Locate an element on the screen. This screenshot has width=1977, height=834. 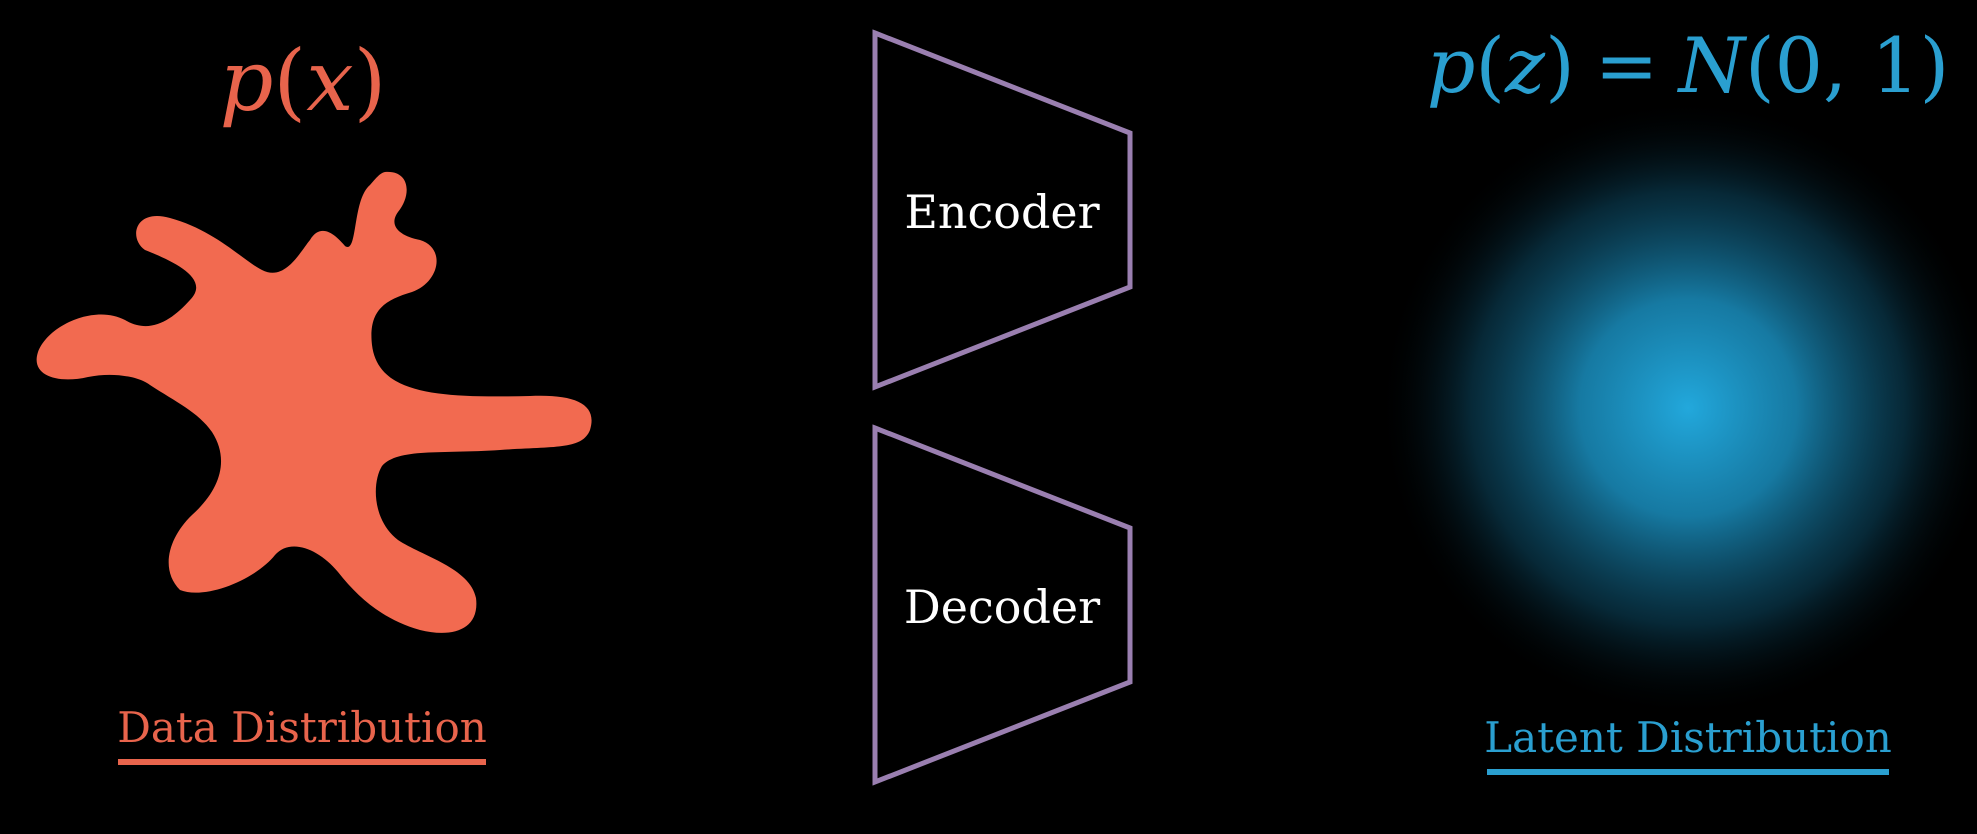
decoder-block is located at coordinates (1002, 605).